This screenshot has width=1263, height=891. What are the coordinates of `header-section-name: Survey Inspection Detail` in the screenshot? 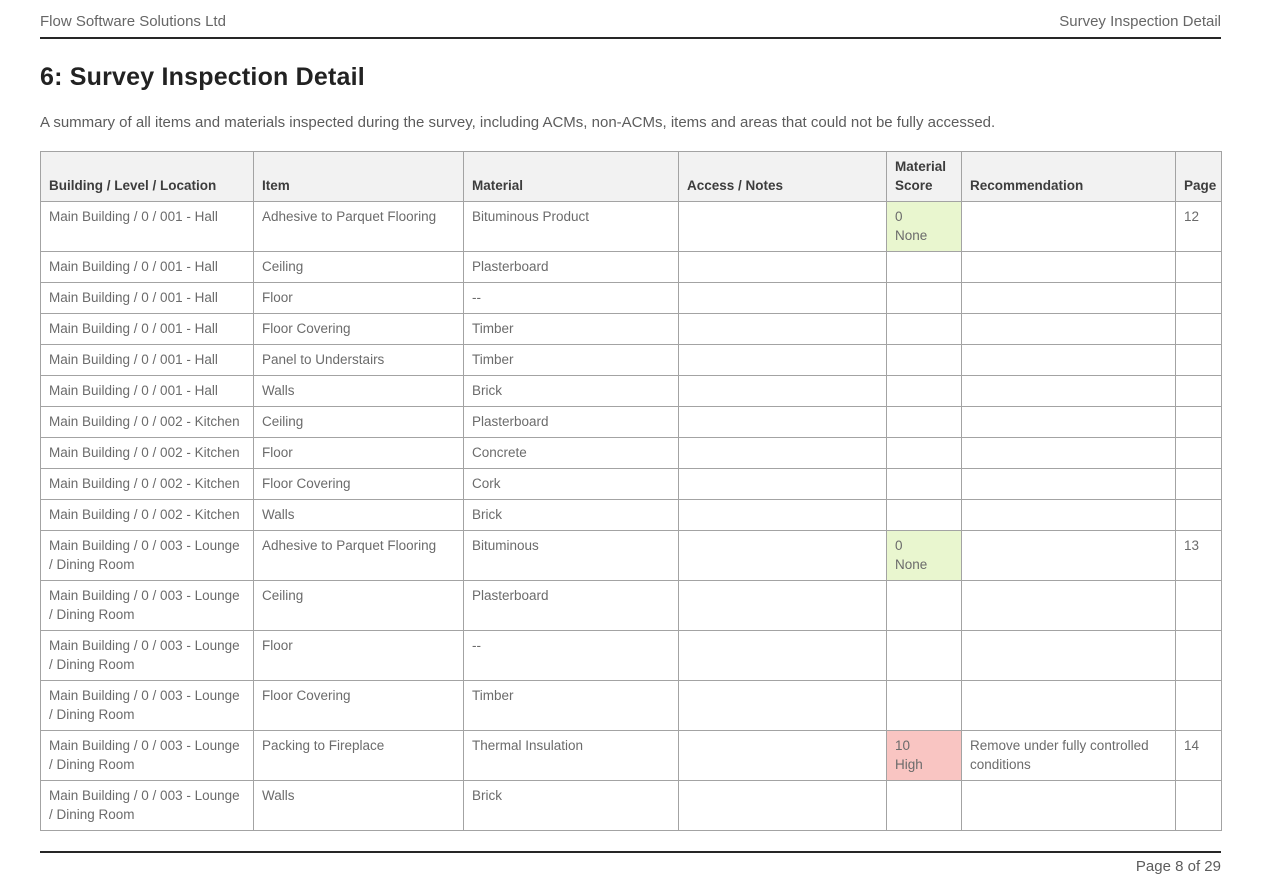 It's located at (1140, 21).